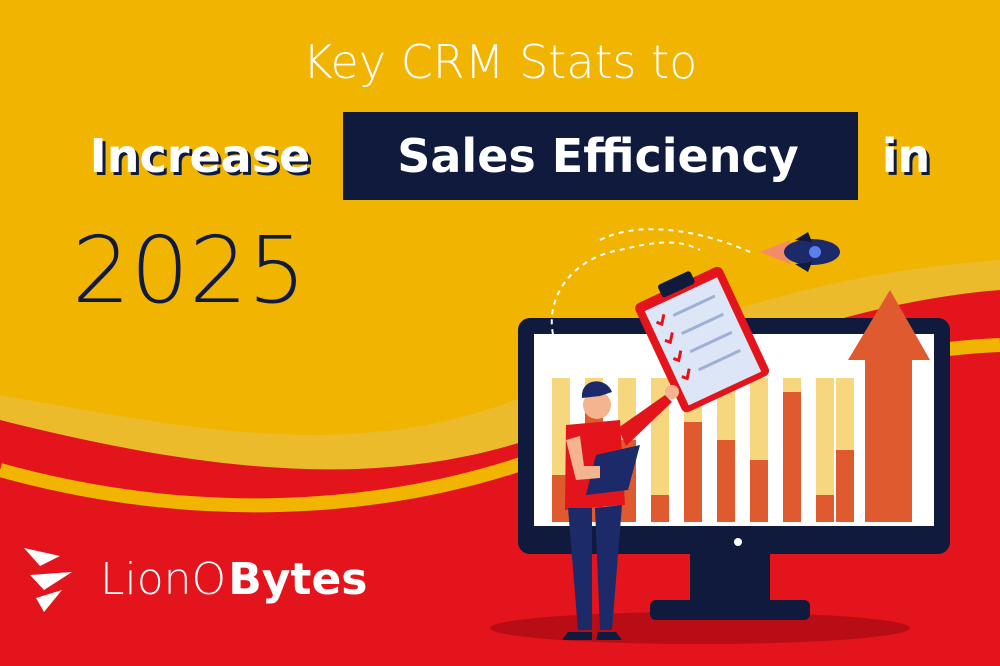 The image size is (1000, 666). Describe the element at coordinates (500, 62) in the screenshot. I see `title-line1: Key CRM Stats to` at that location.